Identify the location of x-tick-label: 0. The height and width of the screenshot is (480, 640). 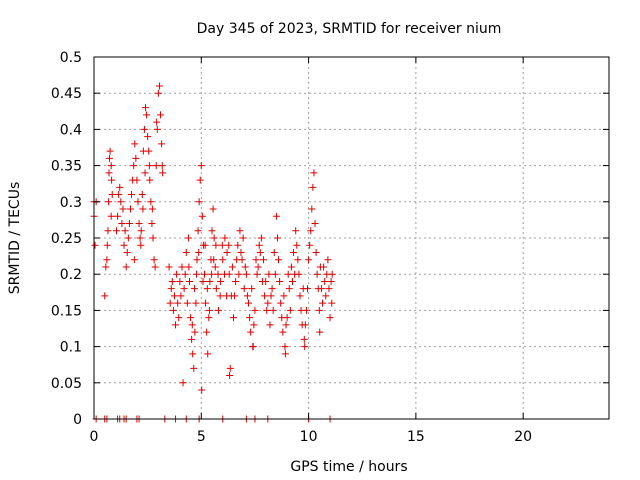
(94, 437).